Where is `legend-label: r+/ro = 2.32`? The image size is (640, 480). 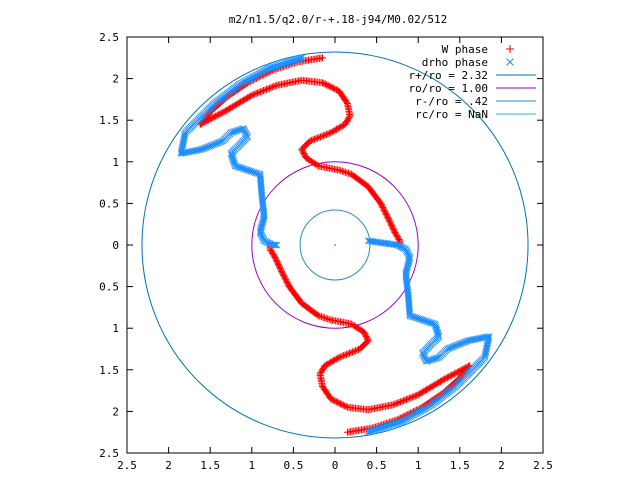
legend-label: r+/ro = 2.32 is located at coordinates (448, 75).